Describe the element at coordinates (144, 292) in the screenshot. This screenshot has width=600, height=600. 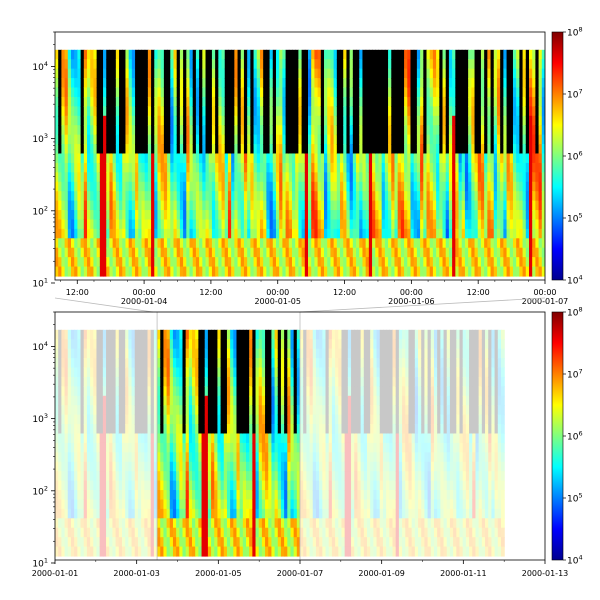
I see `x-tick-time: 00:00` at that location.